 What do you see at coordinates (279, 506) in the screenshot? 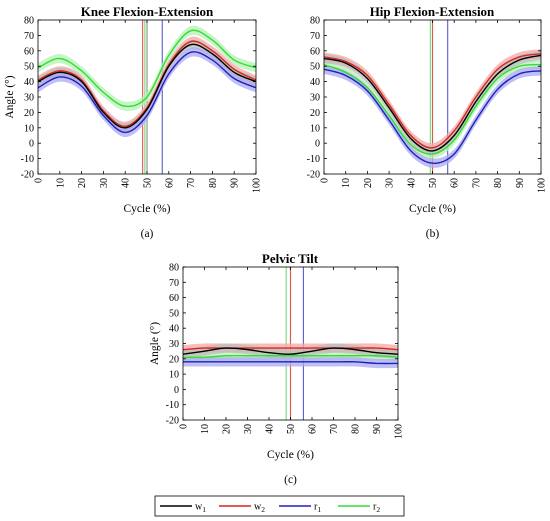
I see `legend: w1 w2 r1 r2` at bounding box center [279, 506].